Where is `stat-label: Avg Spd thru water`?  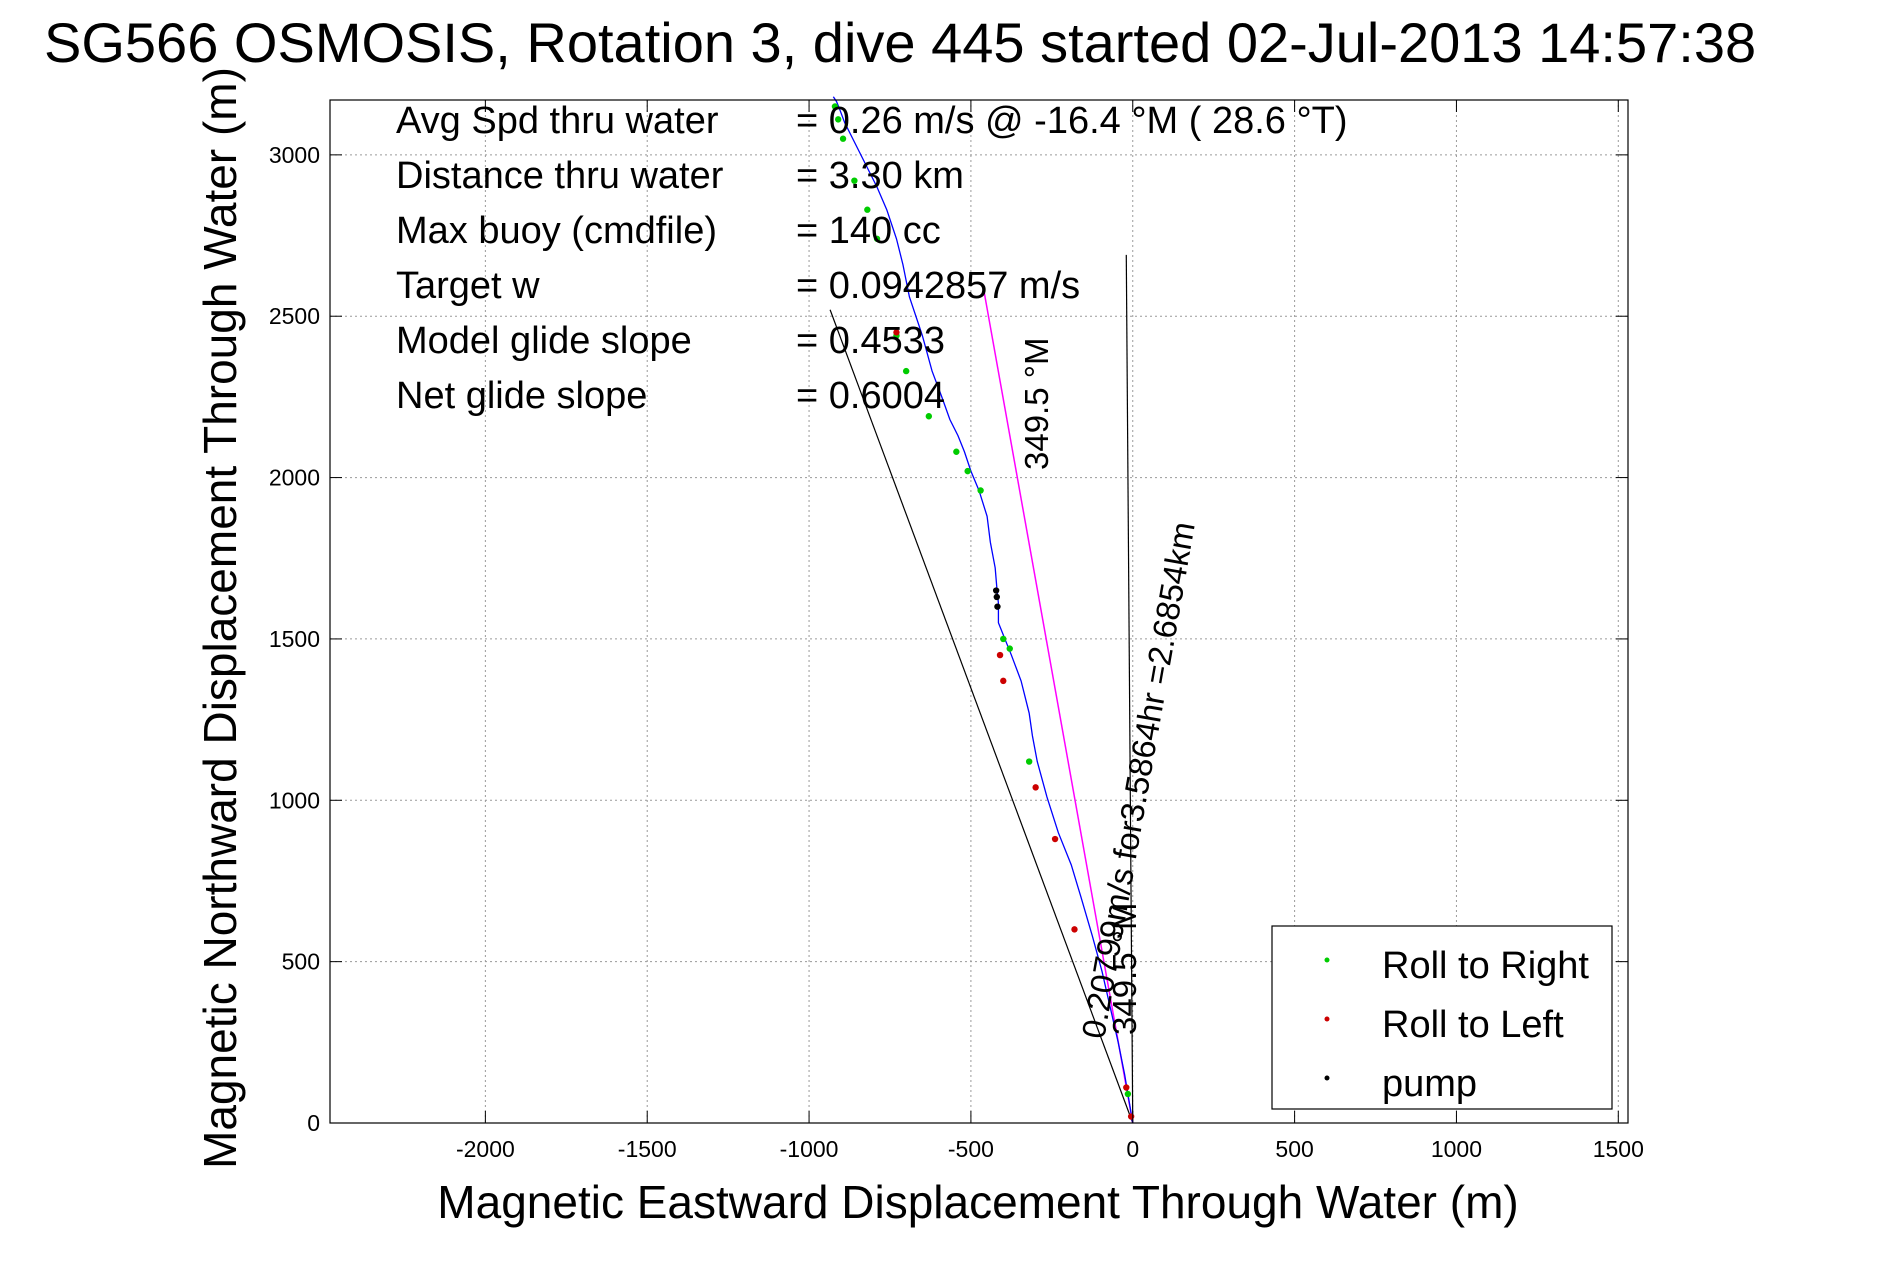
stat-label: Avg Spd thru water is located at coordinates (557, 121).